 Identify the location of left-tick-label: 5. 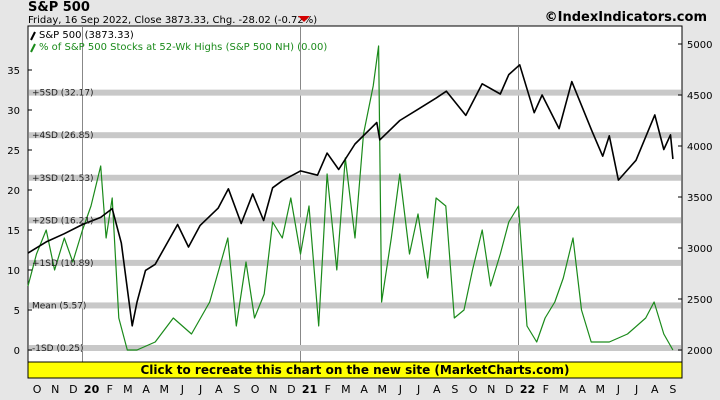
(17, 311).